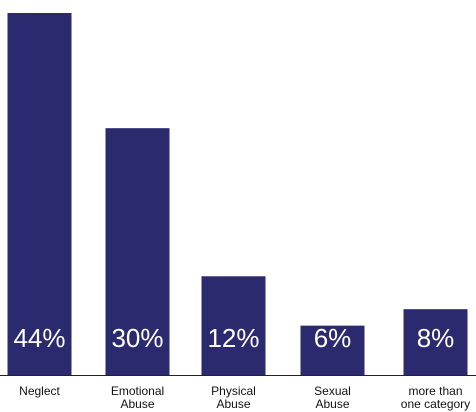 Image resolution: width=476 pixels, height=412 pixels. I want to click on category-label-2-line-1: Abuse, so click(233, 404).